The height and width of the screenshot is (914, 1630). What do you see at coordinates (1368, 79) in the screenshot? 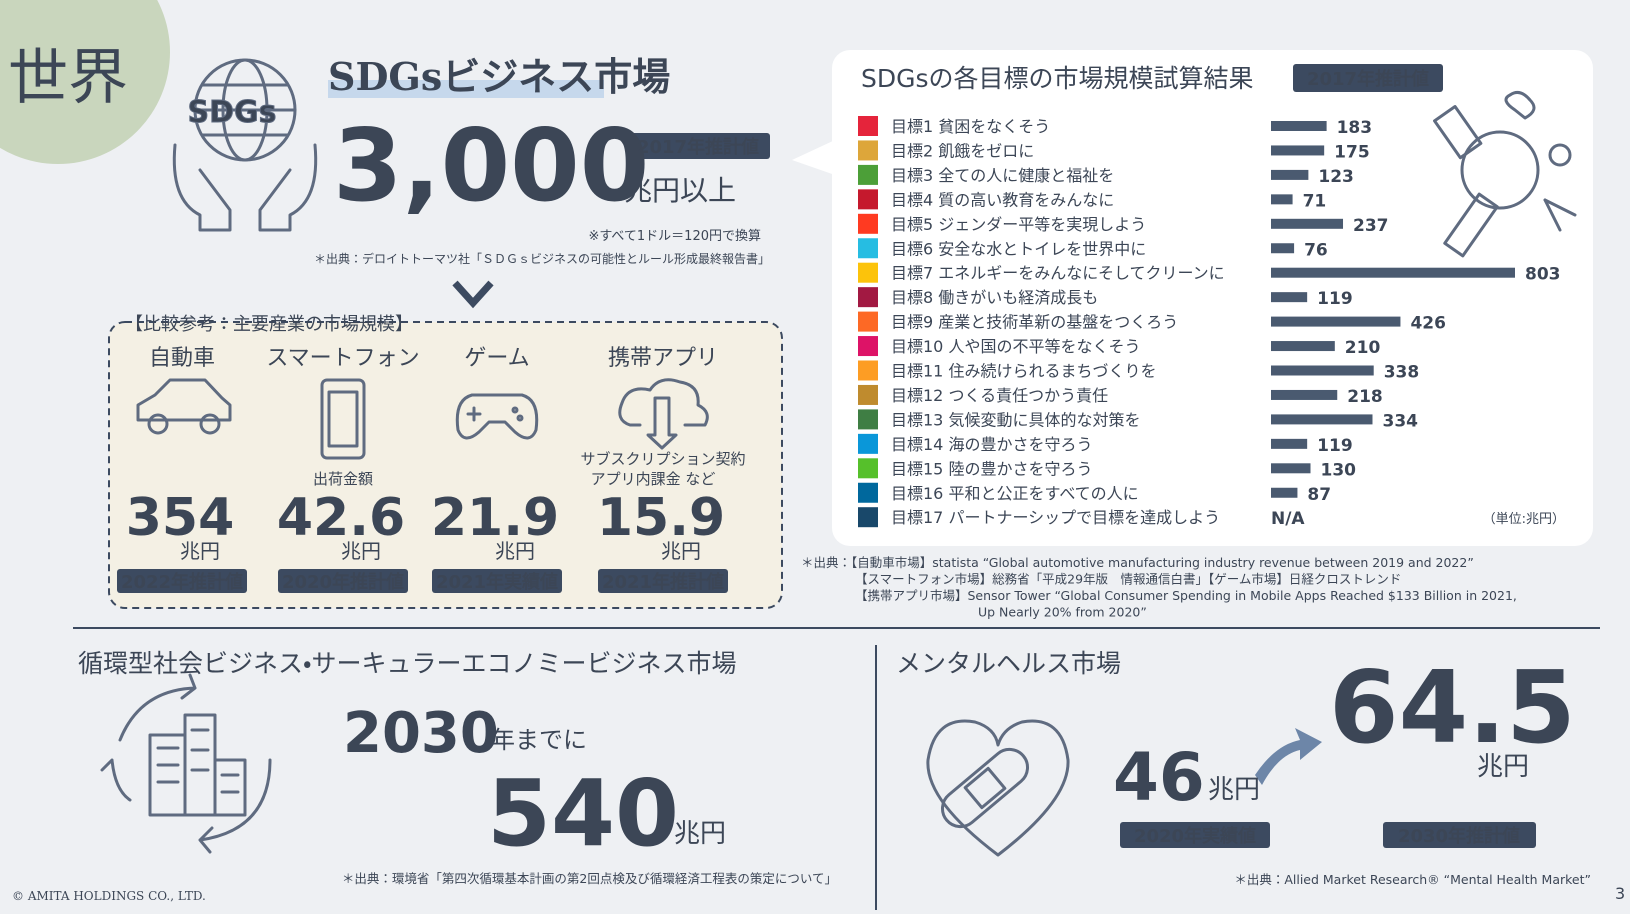
I see `badge-text: 2017年推計値` at bounding box center [1368, 79].